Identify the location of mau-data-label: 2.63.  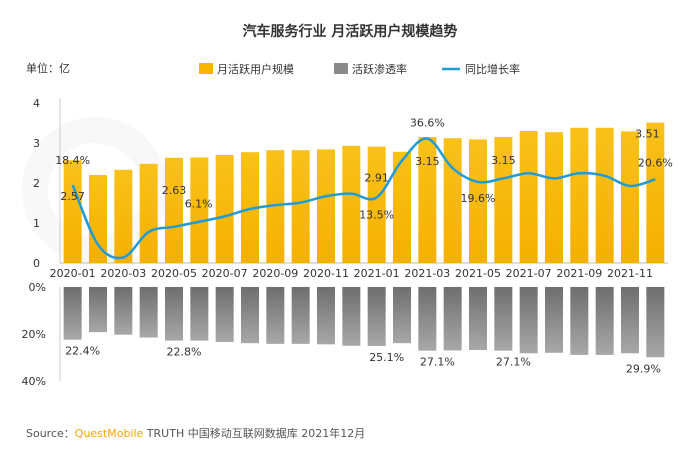
(174, 190).